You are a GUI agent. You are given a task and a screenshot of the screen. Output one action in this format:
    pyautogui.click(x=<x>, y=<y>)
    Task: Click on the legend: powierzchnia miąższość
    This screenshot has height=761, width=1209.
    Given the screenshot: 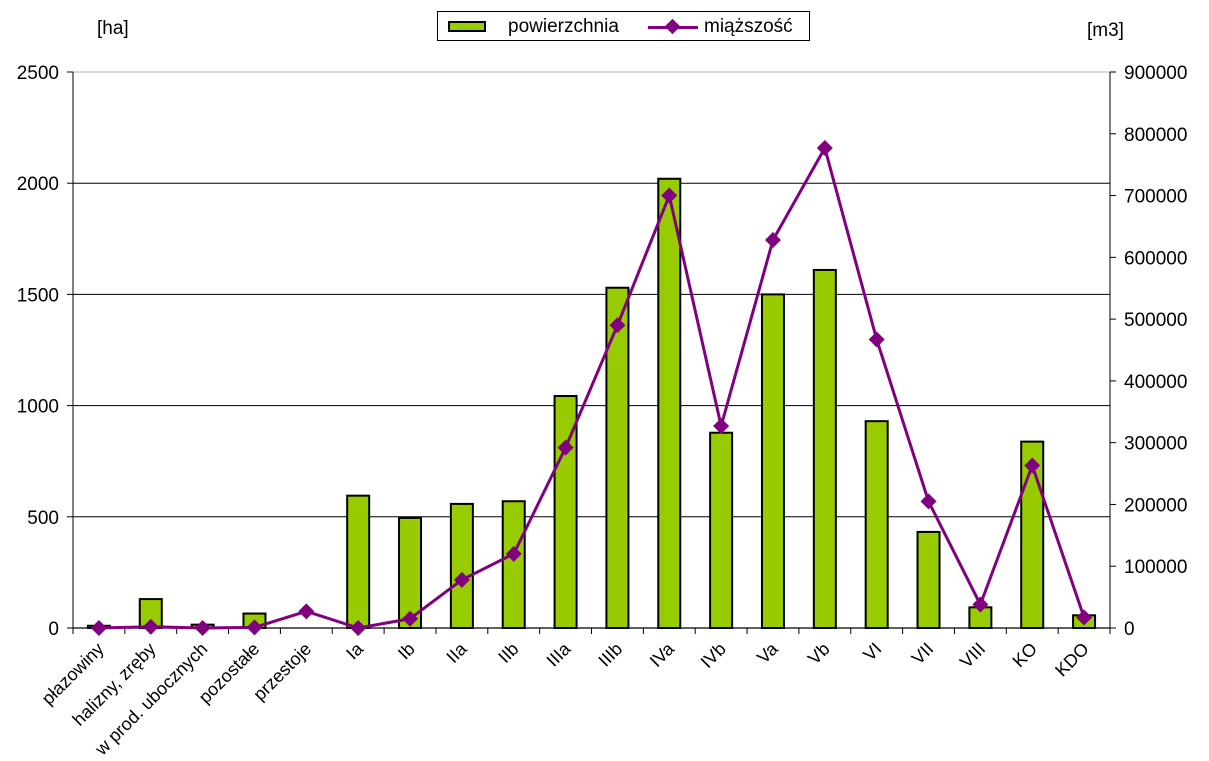 What is the action you would take?
    pyautogui.click(x=623, y=26)
    